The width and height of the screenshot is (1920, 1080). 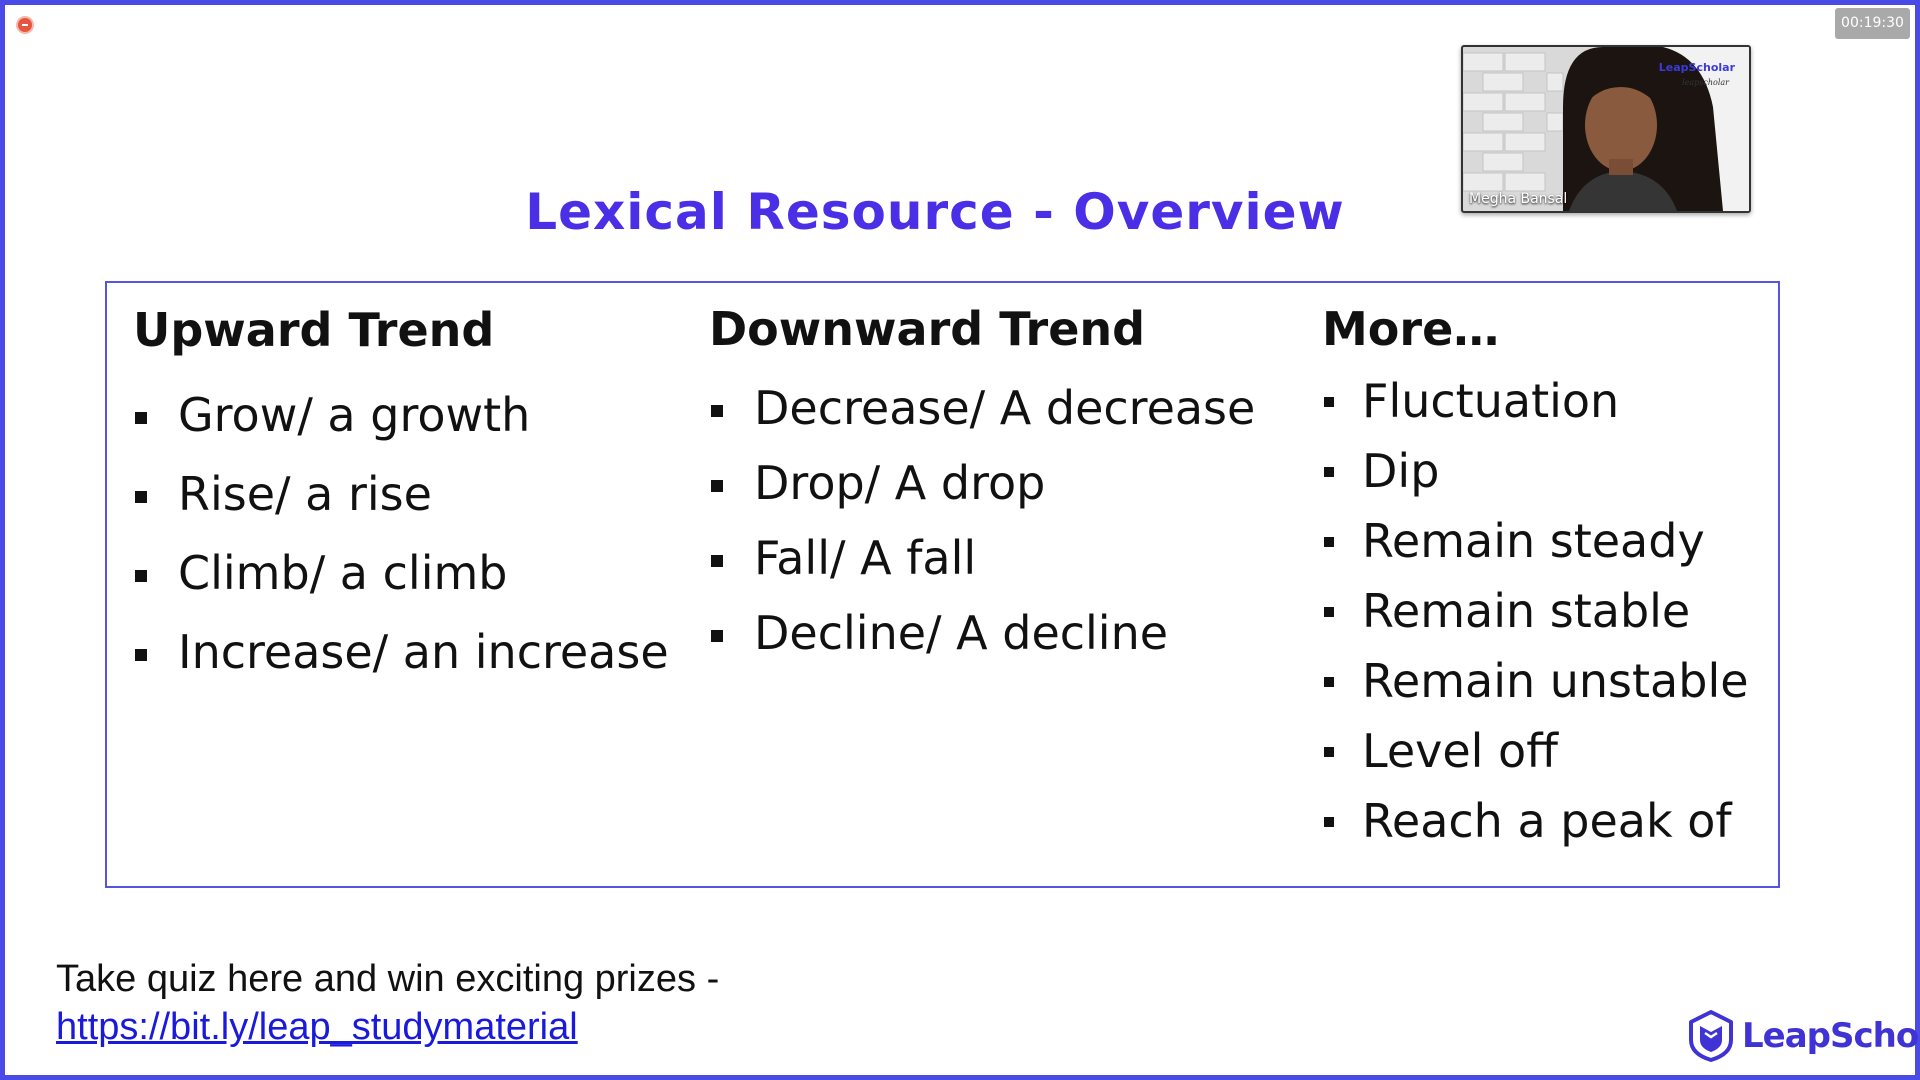 What do you see at coordinates (1535, 681) in the screenshot?
I see `list-item: Remain unstable` at bounding box center [1535, 681].